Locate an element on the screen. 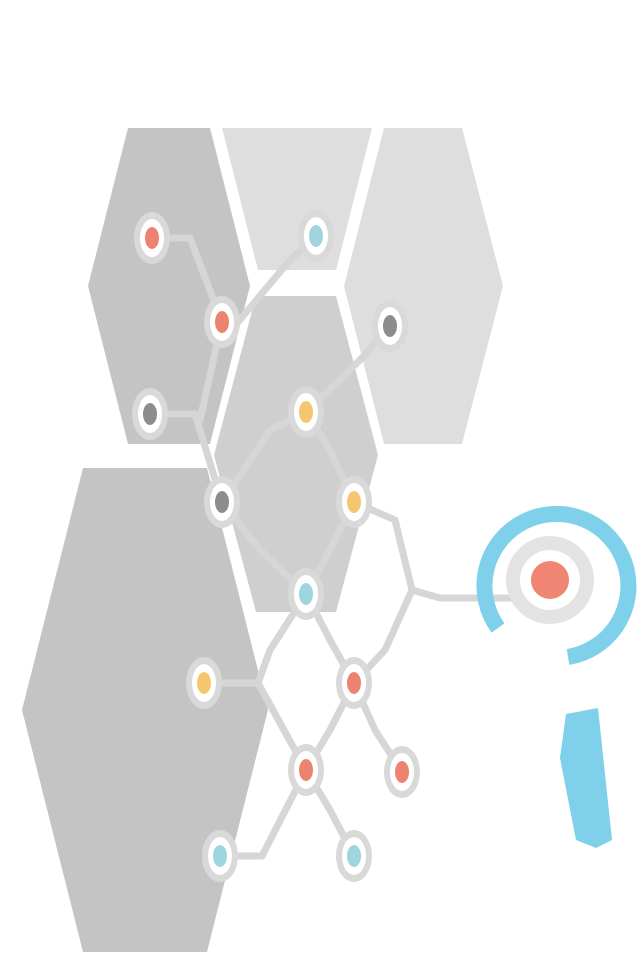 The height and width of the screenshot is (960, 640). hexagon-center is located at coordinates (296, 454).